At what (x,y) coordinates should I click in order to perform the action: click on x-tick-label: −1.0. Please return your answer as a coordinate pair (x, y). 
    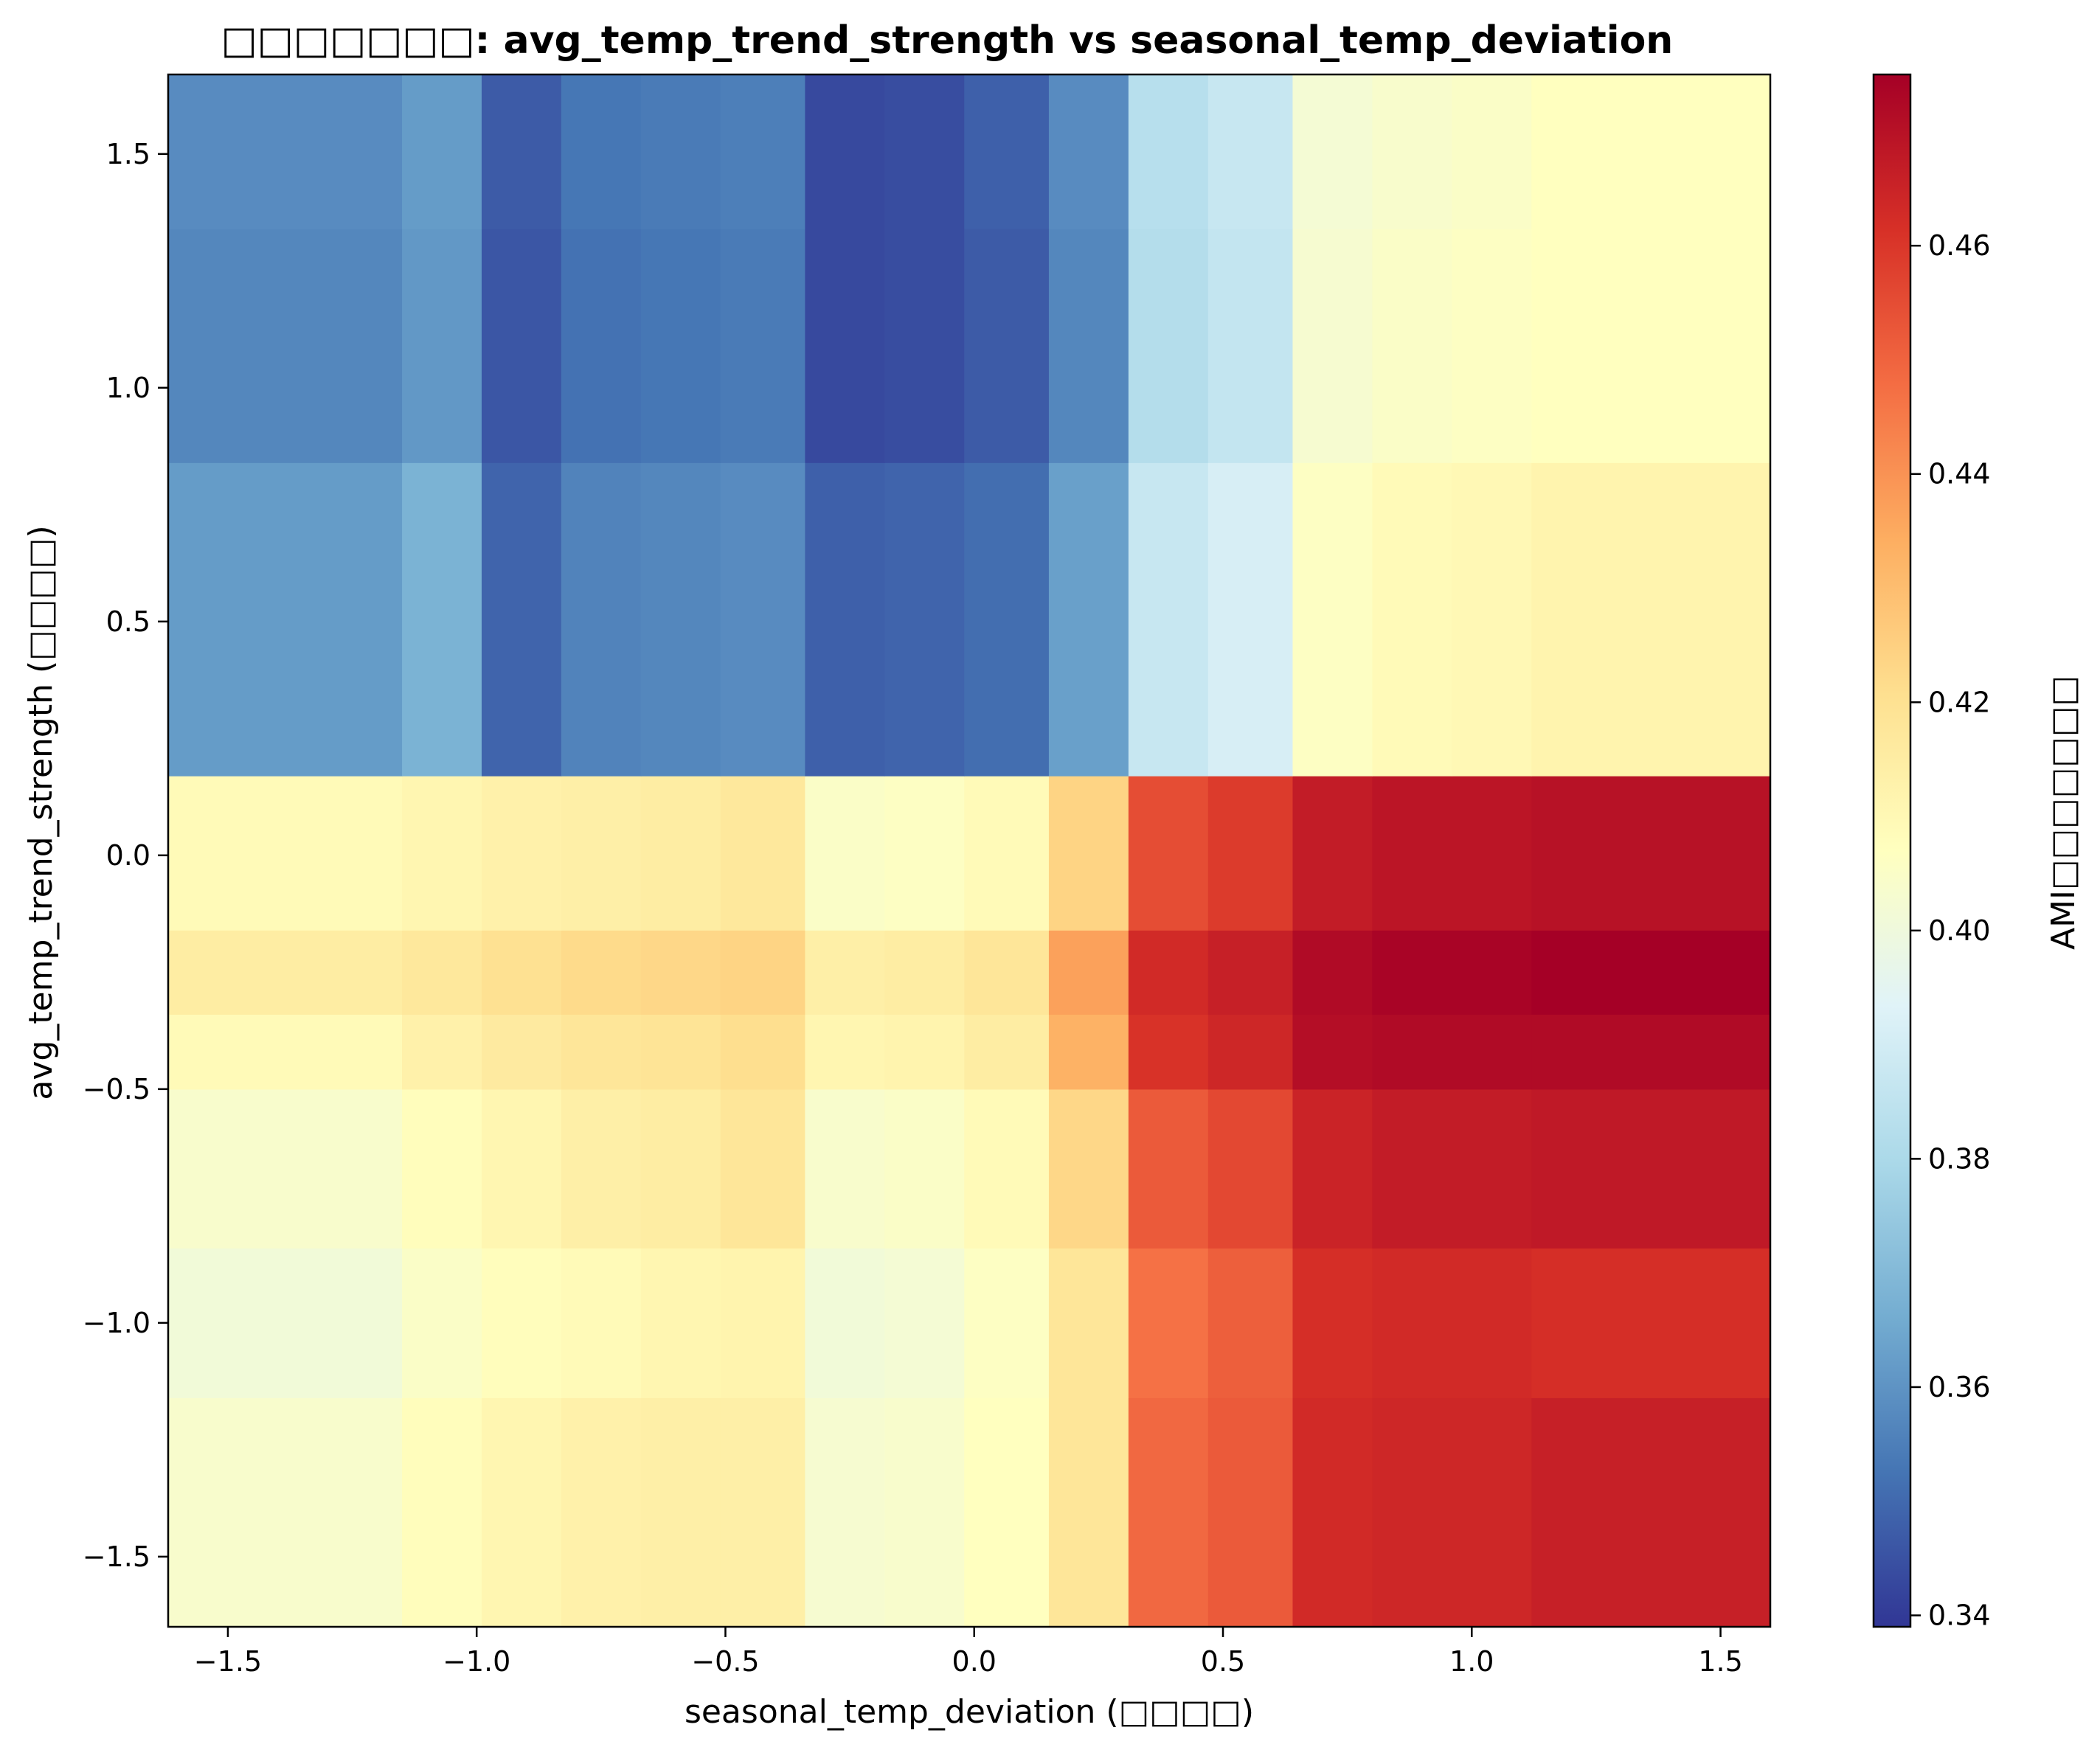
    Looking at the image, I should click on (476, 1661).